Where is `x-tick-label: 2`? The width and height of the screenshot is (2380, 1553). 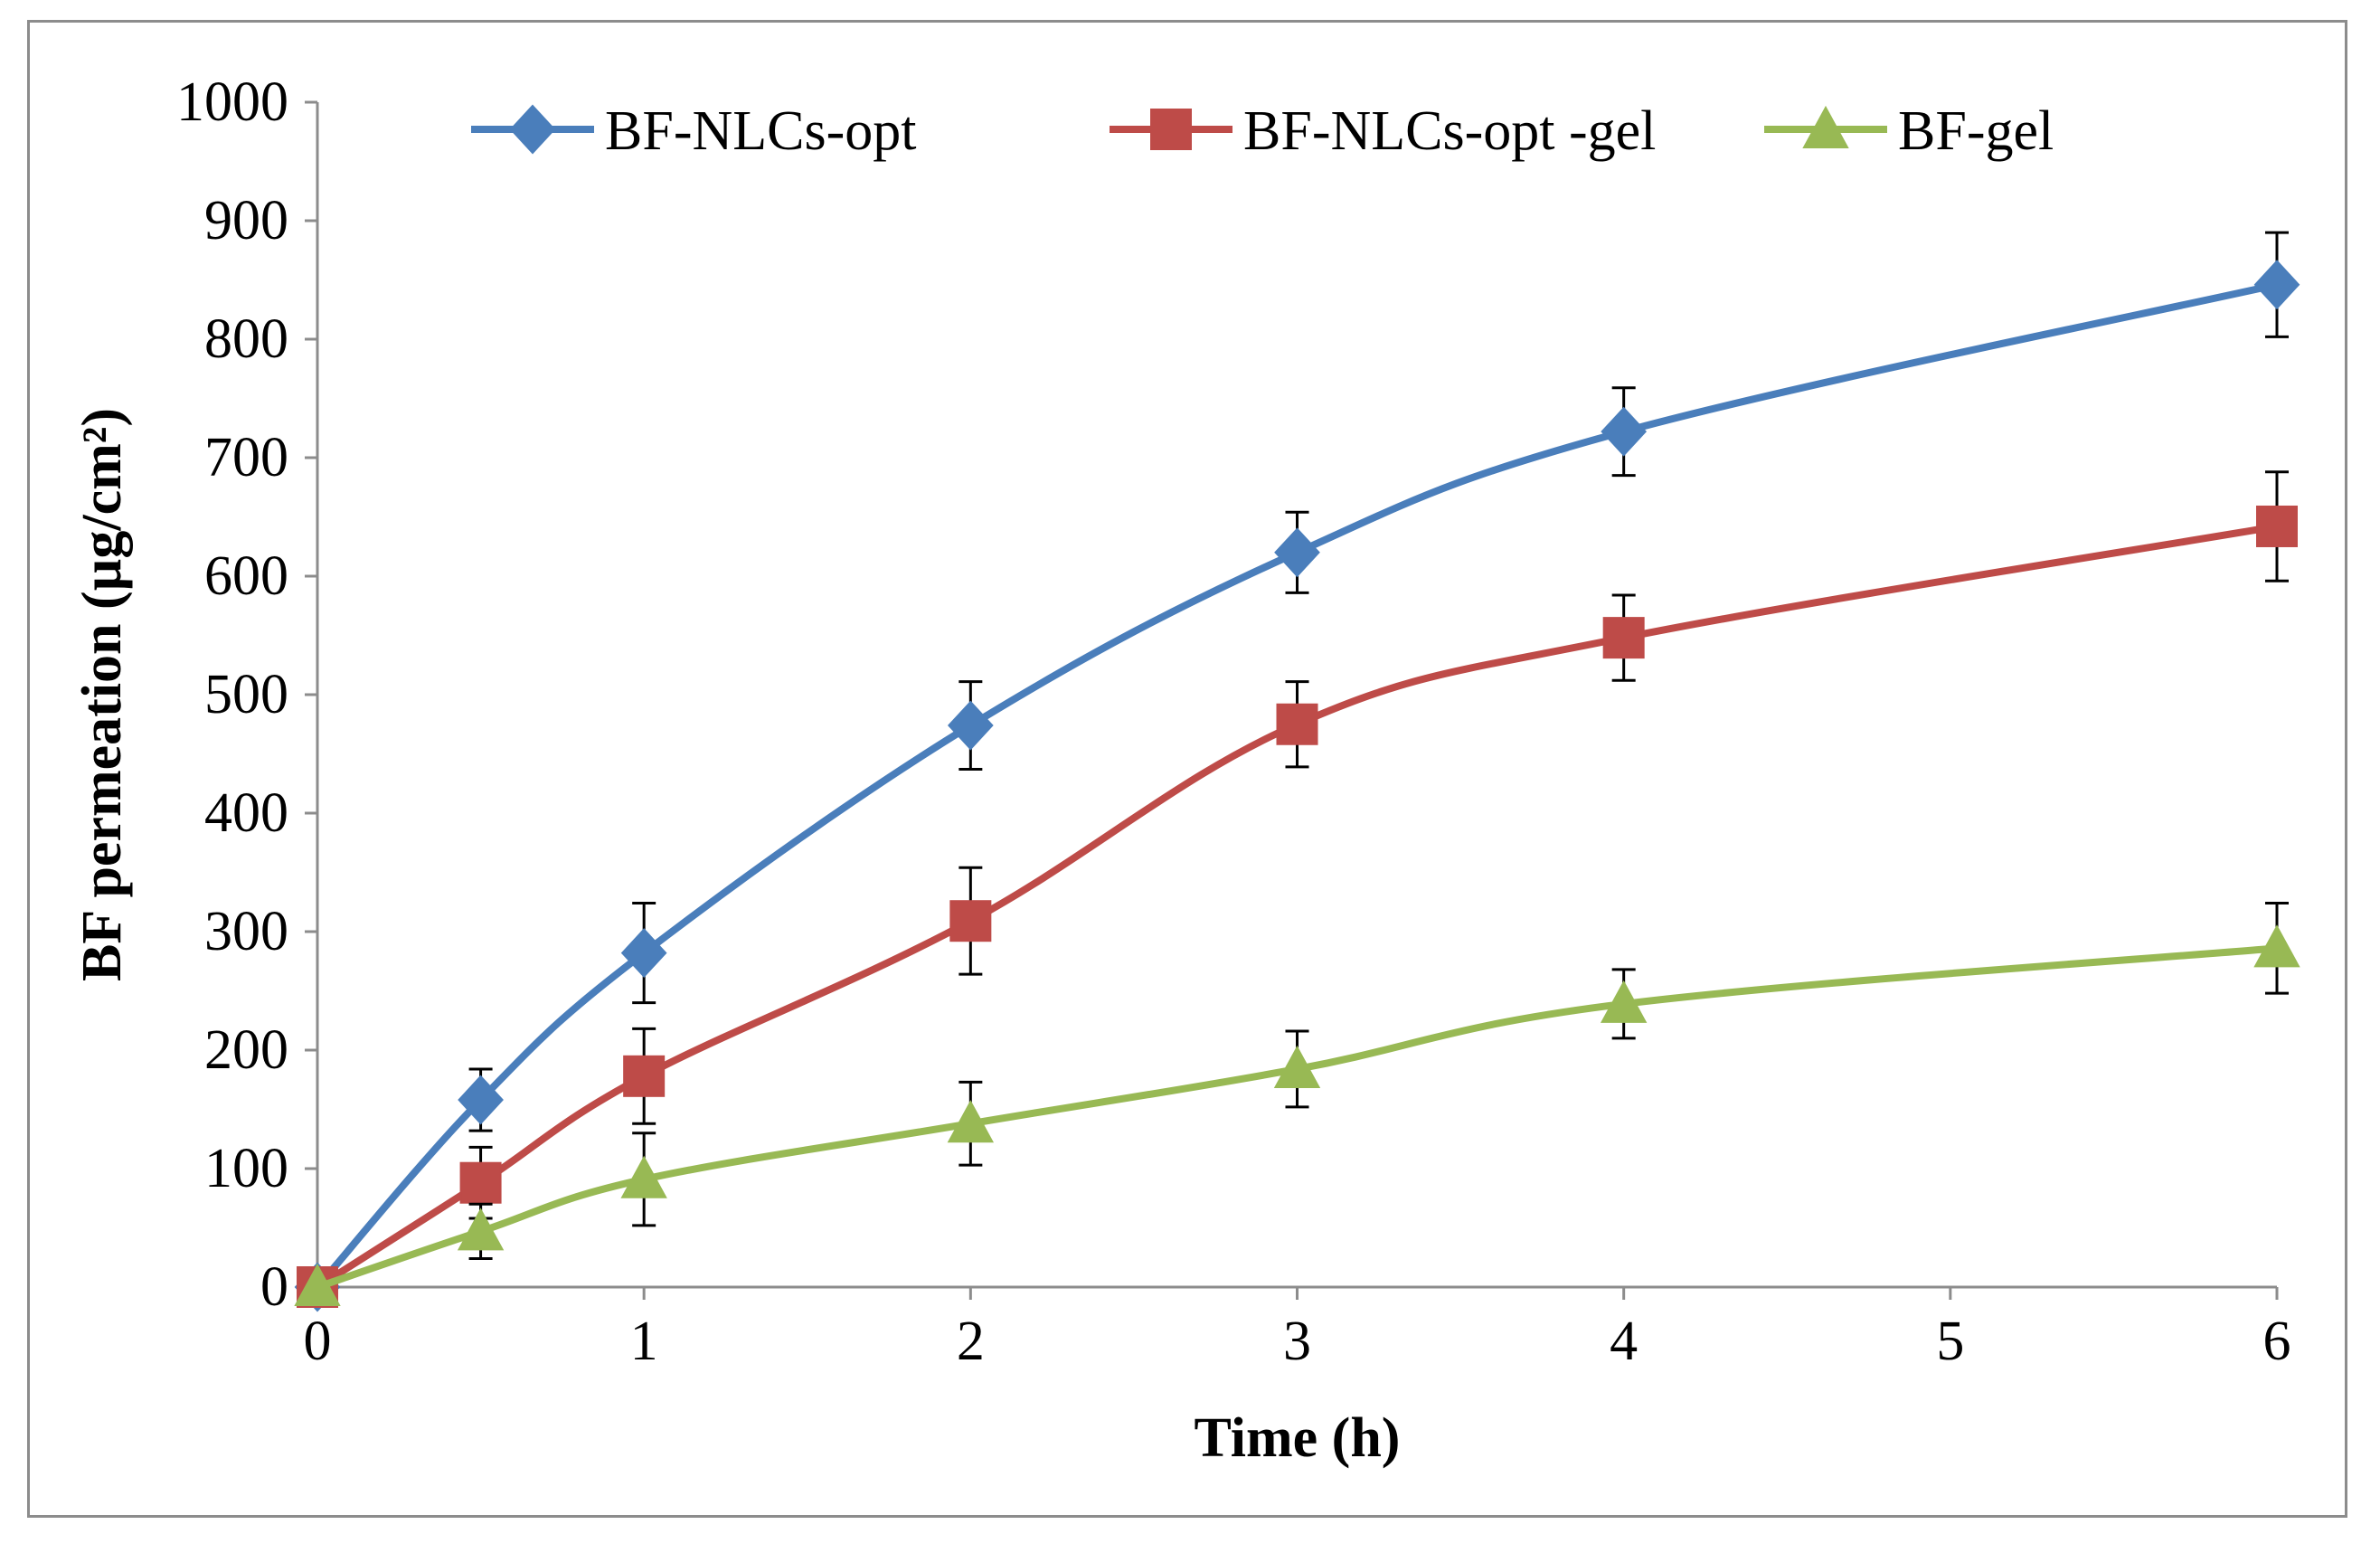 x-tick-label: 2 is located at coordinates (971, 1341).